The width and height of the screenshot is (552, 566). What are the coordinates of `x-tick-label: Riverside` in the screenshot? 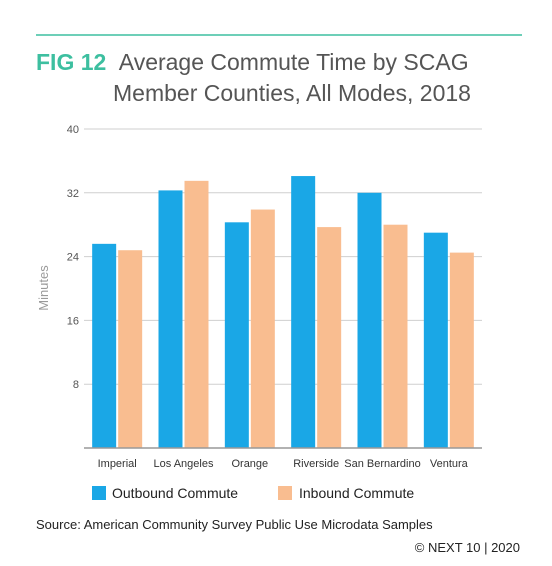 It's located at (316, 464).